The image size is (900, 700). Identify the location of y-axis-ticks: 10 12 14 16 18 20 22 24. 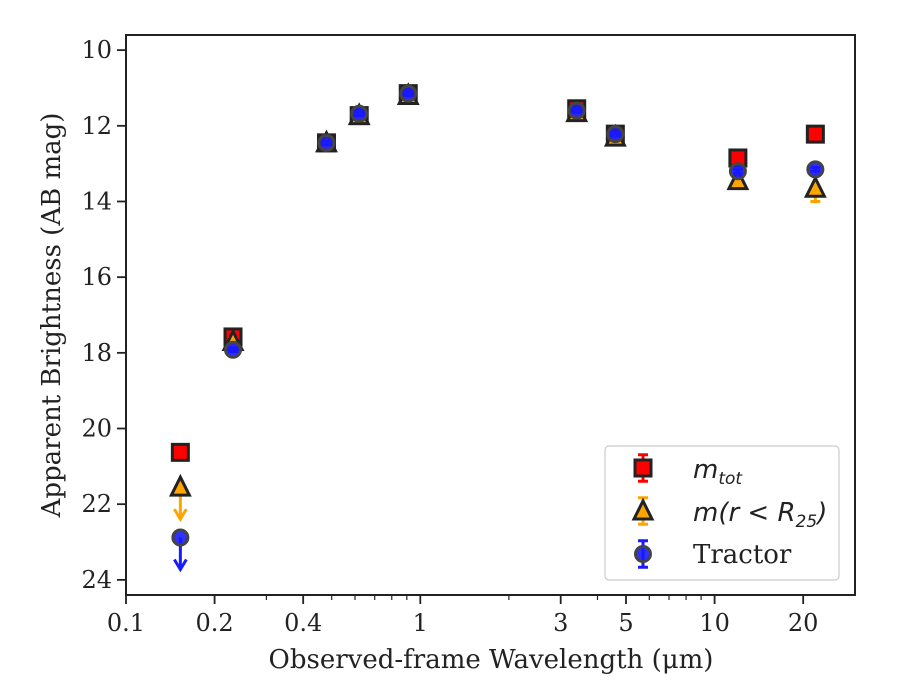
(103, 315).